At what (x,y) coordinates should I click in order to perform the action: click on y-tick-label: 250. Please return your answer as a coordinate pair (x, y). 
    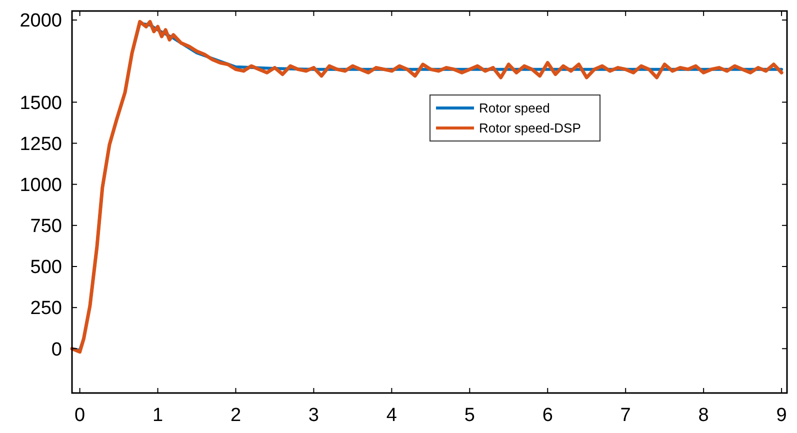
    Looking at the image, I should click on (46, 309).